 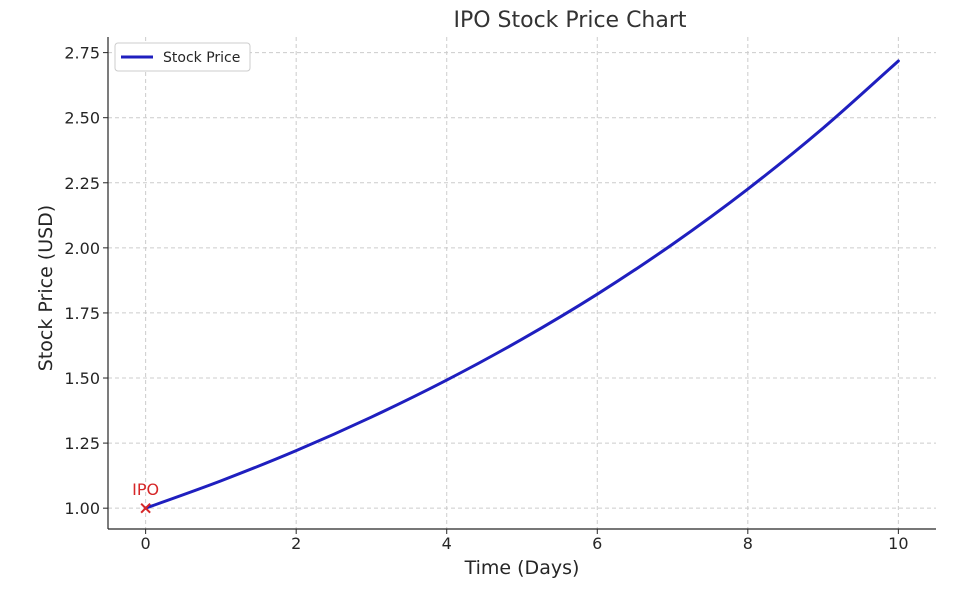 What do you see at coordinates (146, 543) in the screenshot?
I see `x-tick-label: 0` at bounding box center [146, 543].